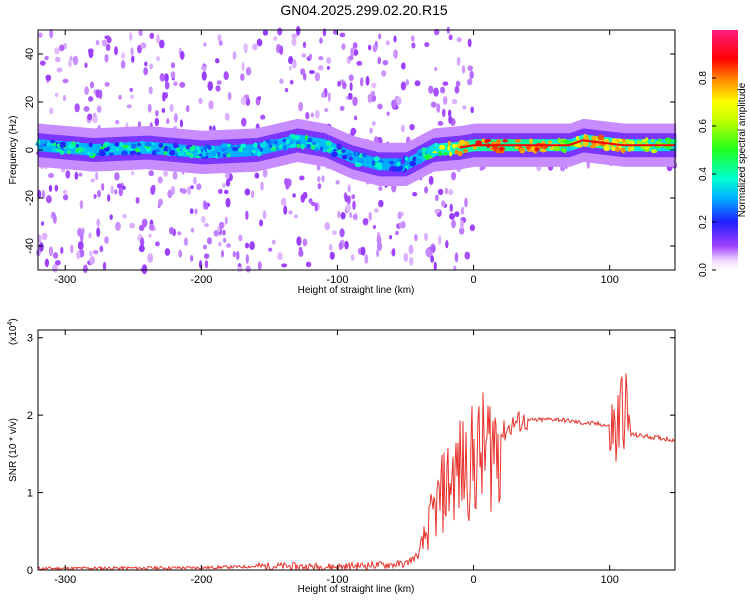  Describe the element at coordinates (13, 335) in the screenshot. I see `snr-scale-label: (x10` at that location.